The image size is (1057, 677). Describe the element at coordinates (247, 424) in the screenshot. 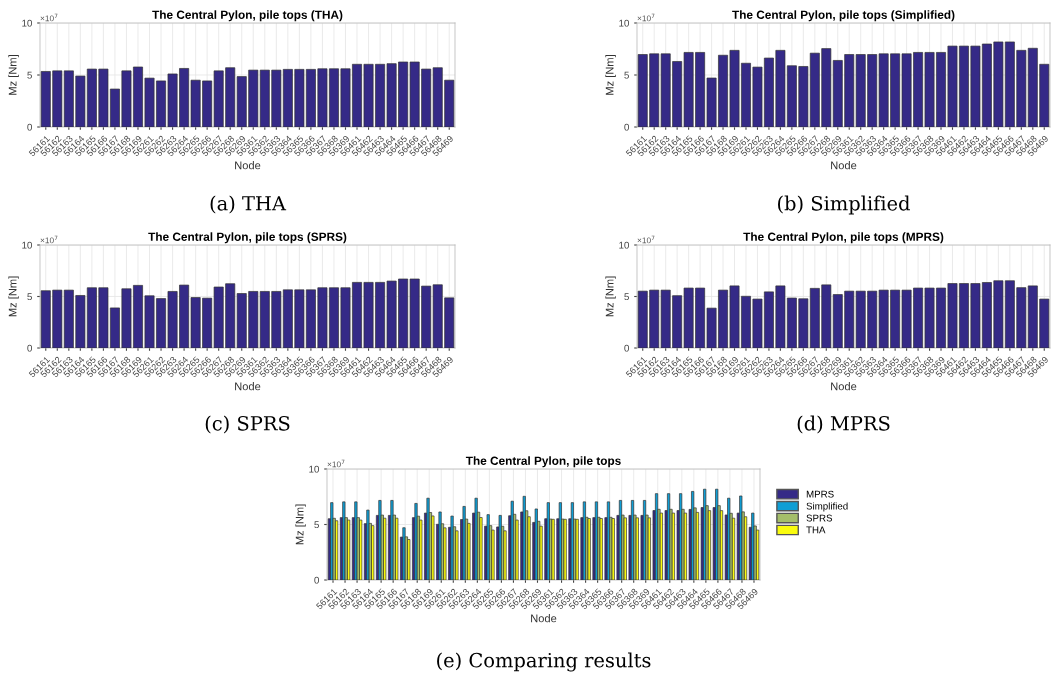

I see `text: (c) SPRS` at that location.